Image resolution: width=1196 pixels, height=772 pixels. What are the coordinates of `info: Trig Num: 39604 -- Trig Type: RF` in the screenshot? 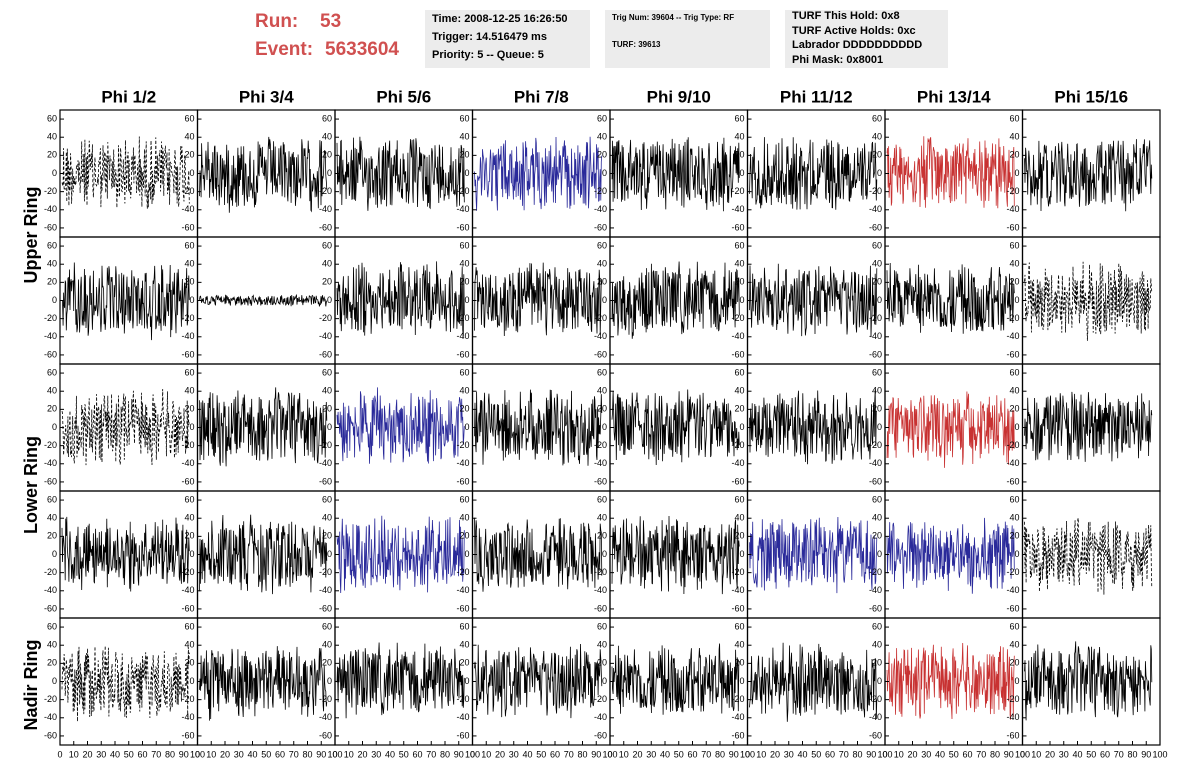 It's located at (673, 17).